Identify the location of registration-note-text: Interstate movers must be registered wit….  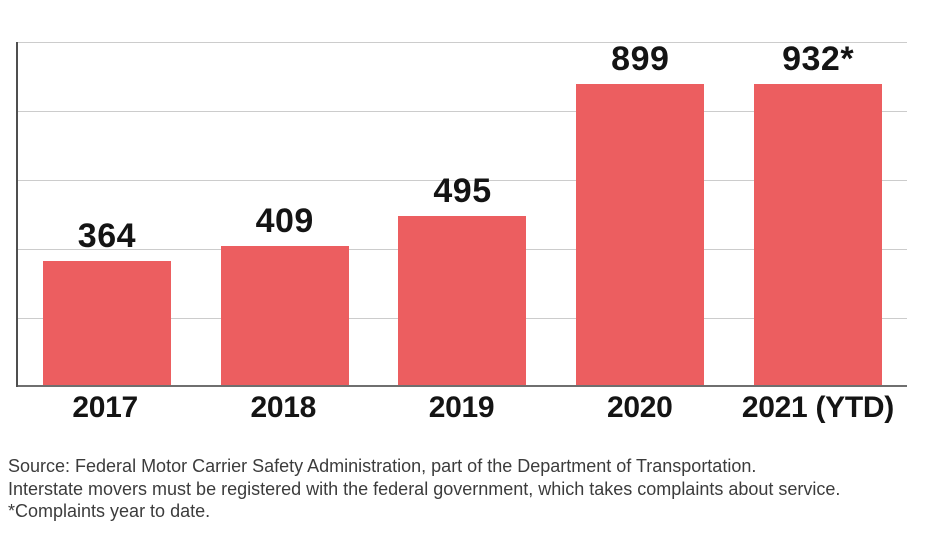
(424, 488).